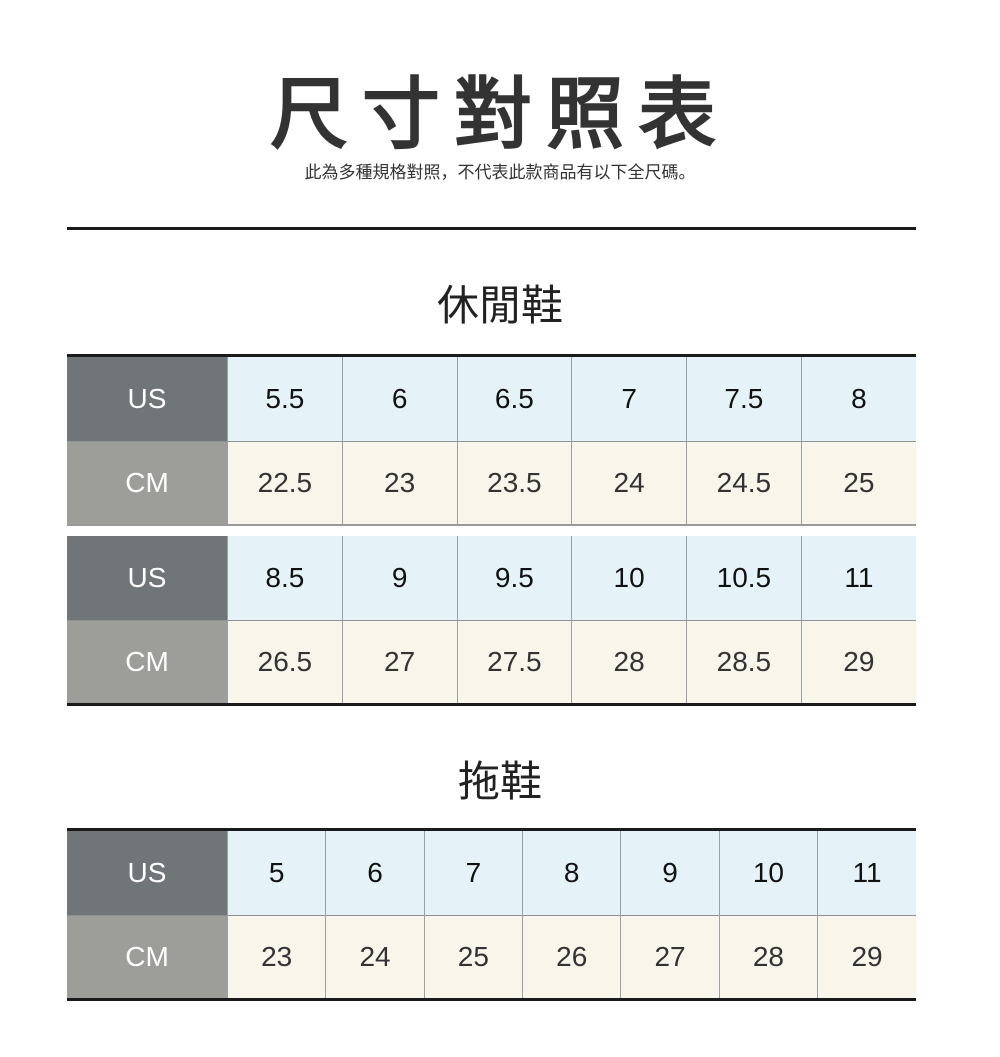 This screenshot has width=1000, height=1057. What do you see at coordinates (744, 662) in the screenshot?
I see `cm-size-cell: 28.5` at bounding box center [744, 662].